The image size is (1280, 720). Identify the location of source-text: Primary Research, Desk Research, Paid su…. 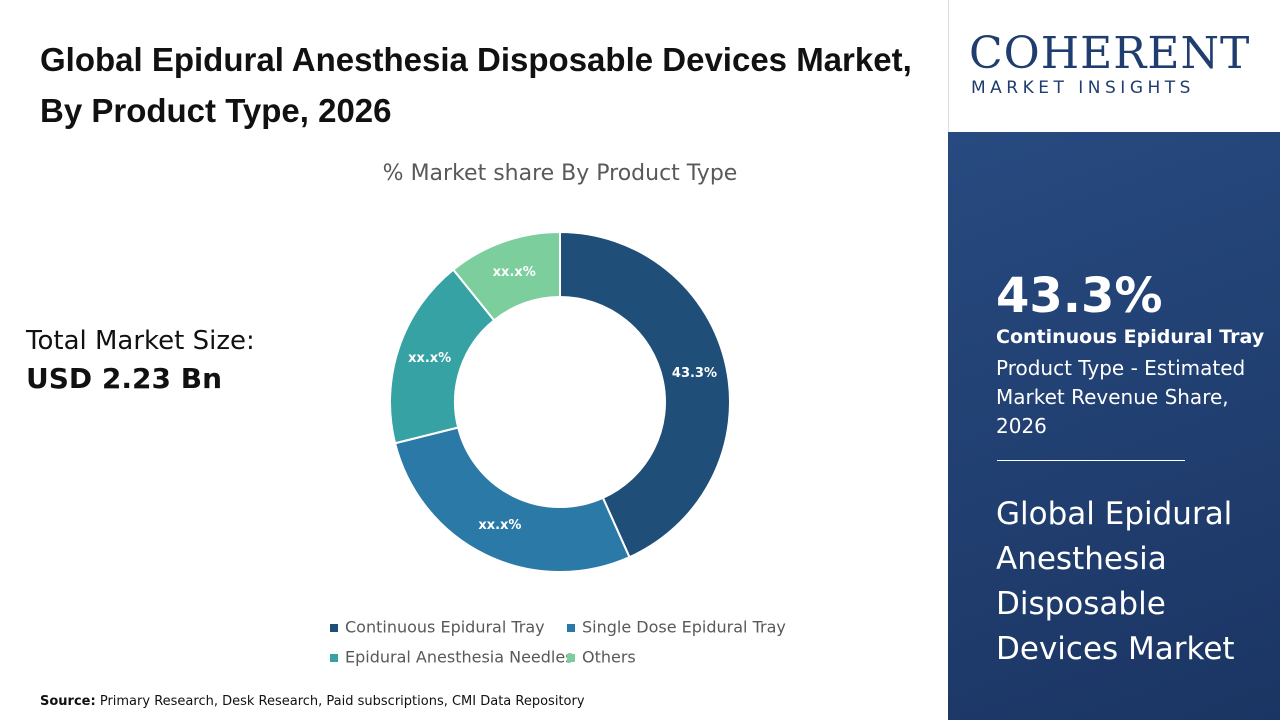
(342, 701).